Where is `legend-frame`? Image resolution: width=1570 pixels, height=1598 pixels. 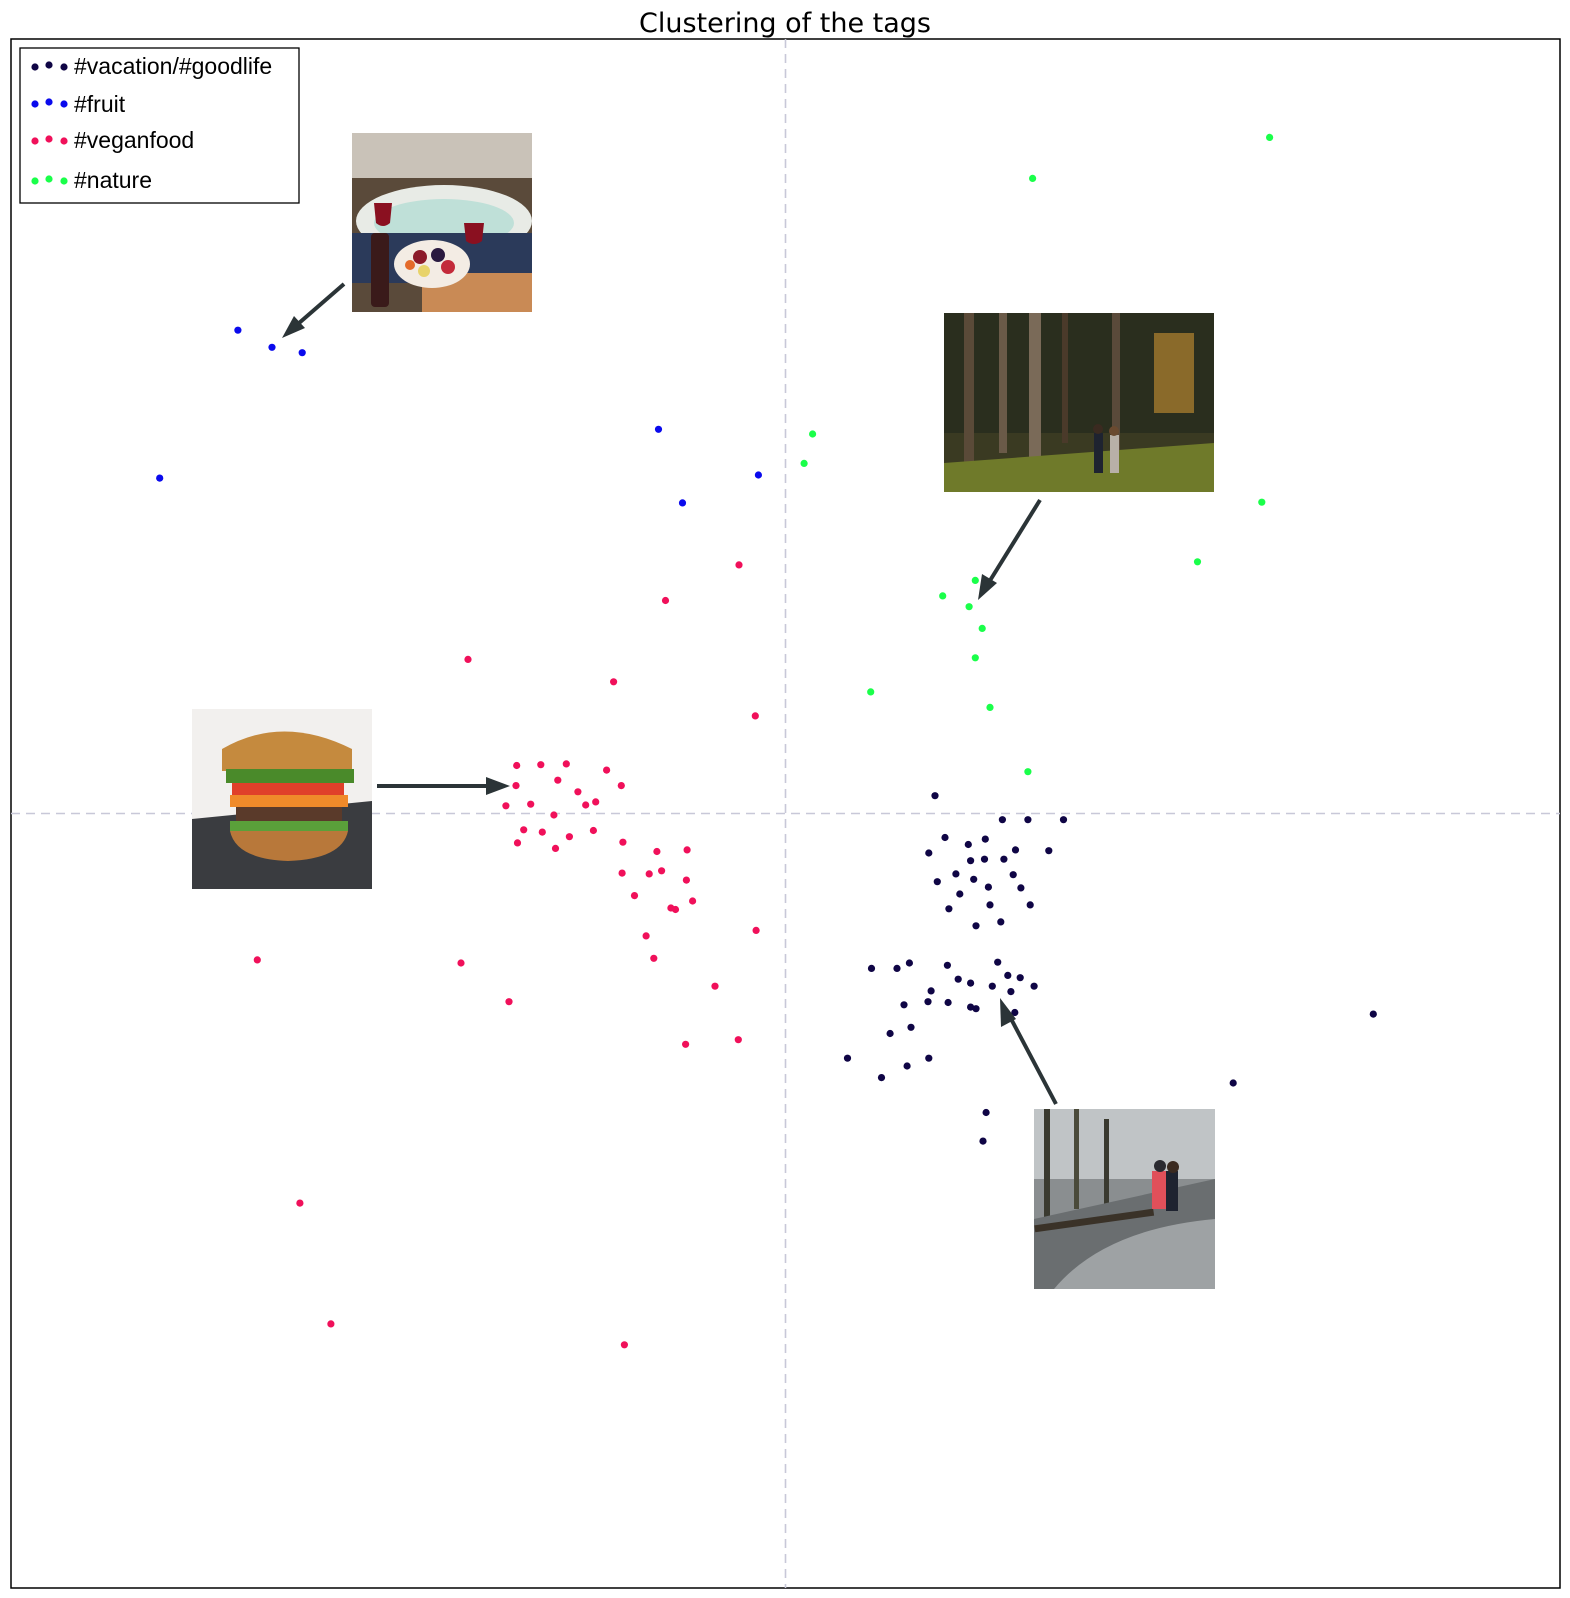
legend-frame is located at coordinates (159, 125).